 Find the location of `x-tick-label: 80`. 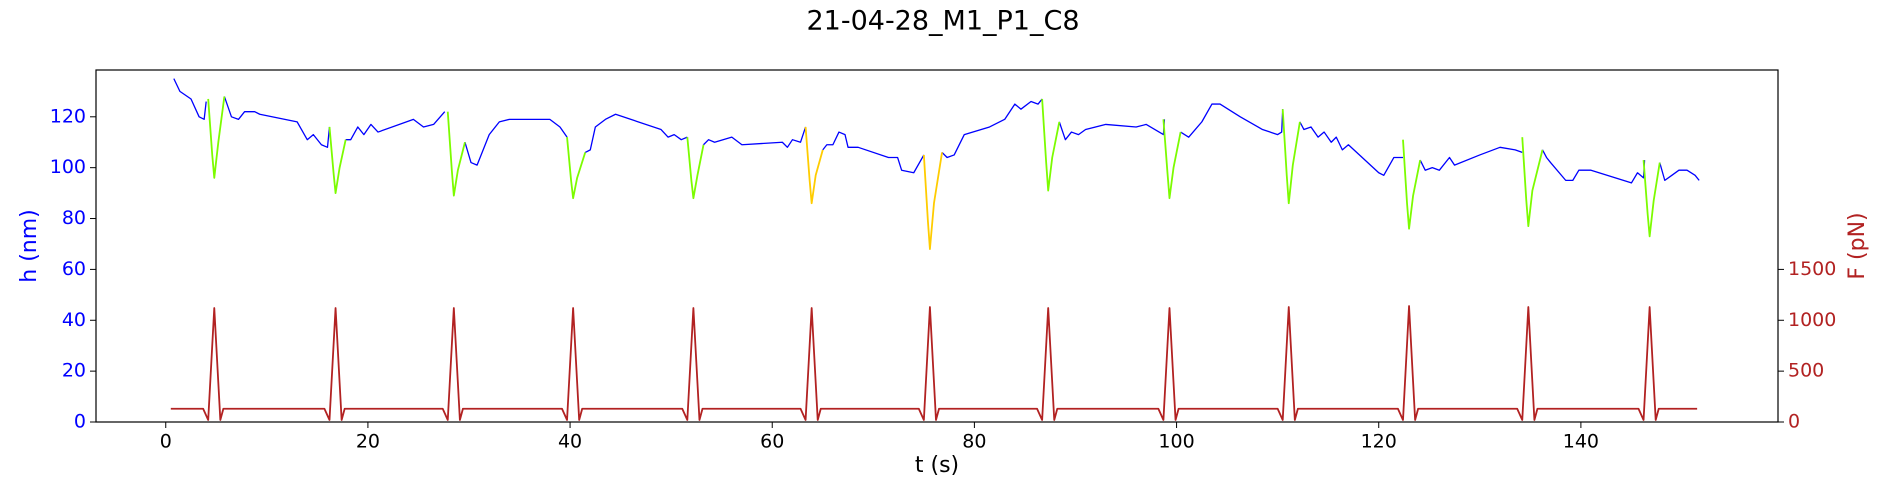

x-tick-label: 80 is located at coordinates (974, 442).